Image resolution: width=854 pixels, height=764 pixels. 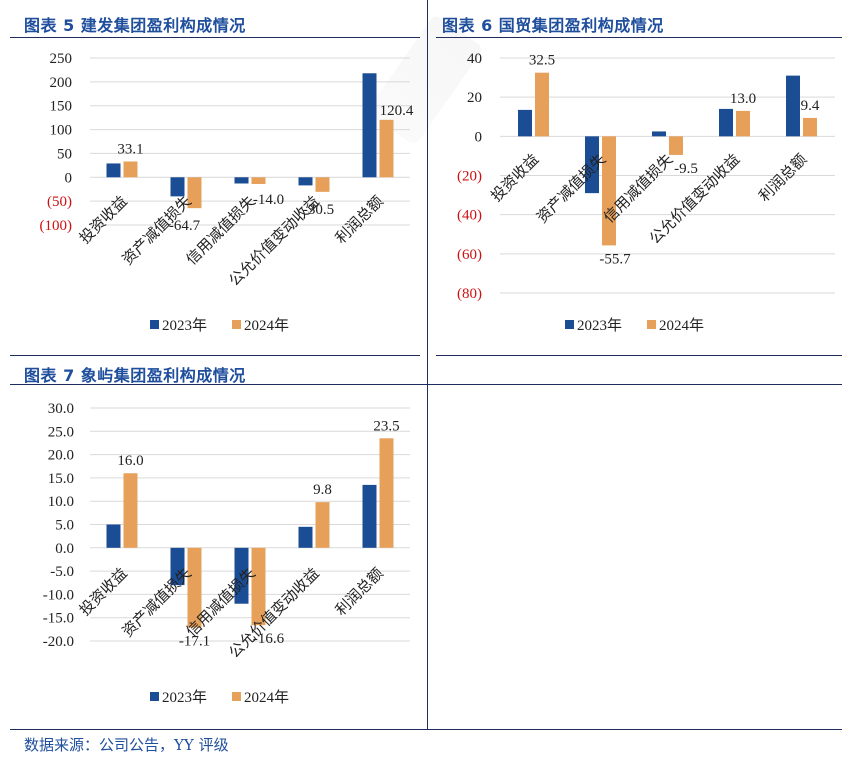 I want to click on y-tick-label: -5.0, so click(x=62, y=572).